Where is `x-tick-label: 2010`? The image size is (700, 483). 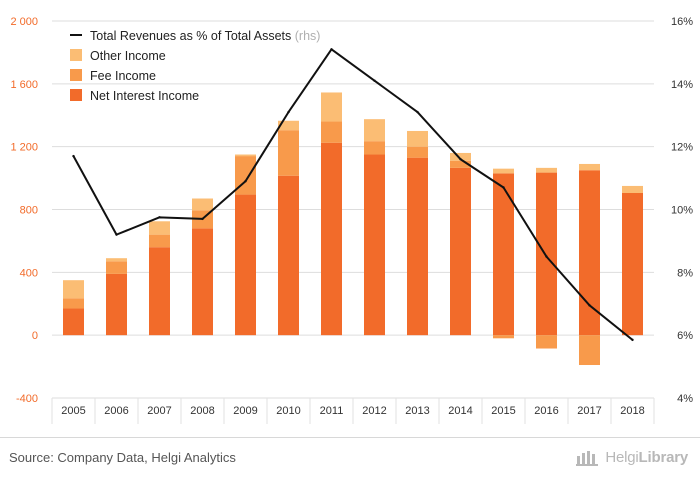 x-tick-label: 2010 is located at coordinates (288, 411).